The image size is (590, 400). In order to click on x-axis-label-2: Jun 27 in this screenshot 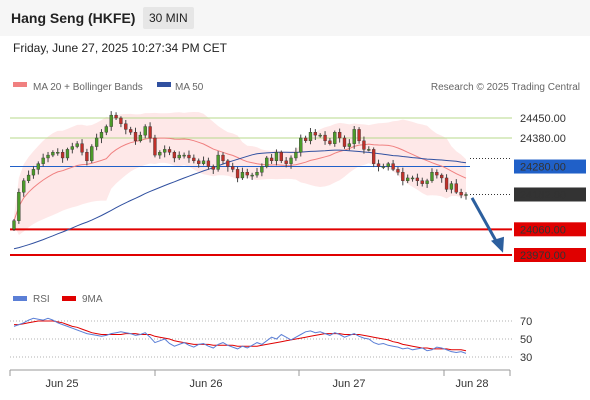, I will do `click(348, 384)`.